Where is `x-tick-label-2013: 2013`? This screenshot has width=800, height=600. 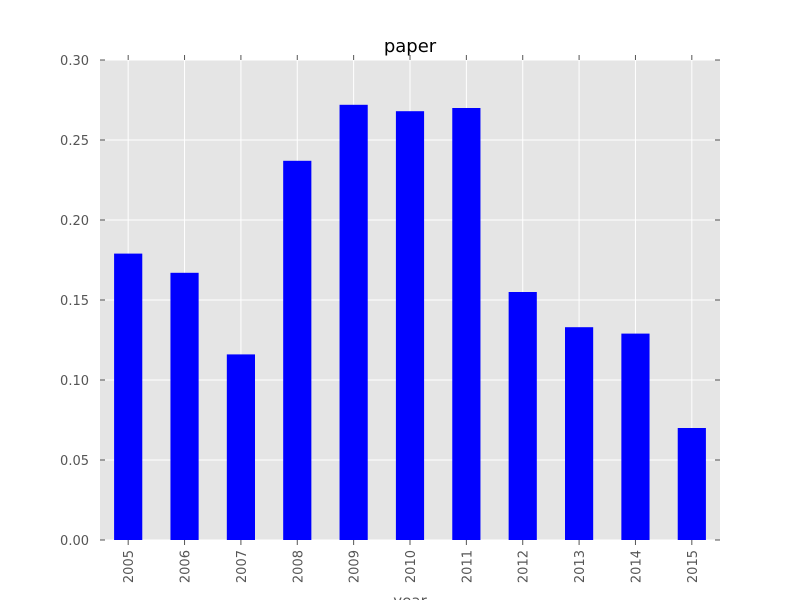
x-tick-label-2013: 2013 is located at coordinates (580, 566).